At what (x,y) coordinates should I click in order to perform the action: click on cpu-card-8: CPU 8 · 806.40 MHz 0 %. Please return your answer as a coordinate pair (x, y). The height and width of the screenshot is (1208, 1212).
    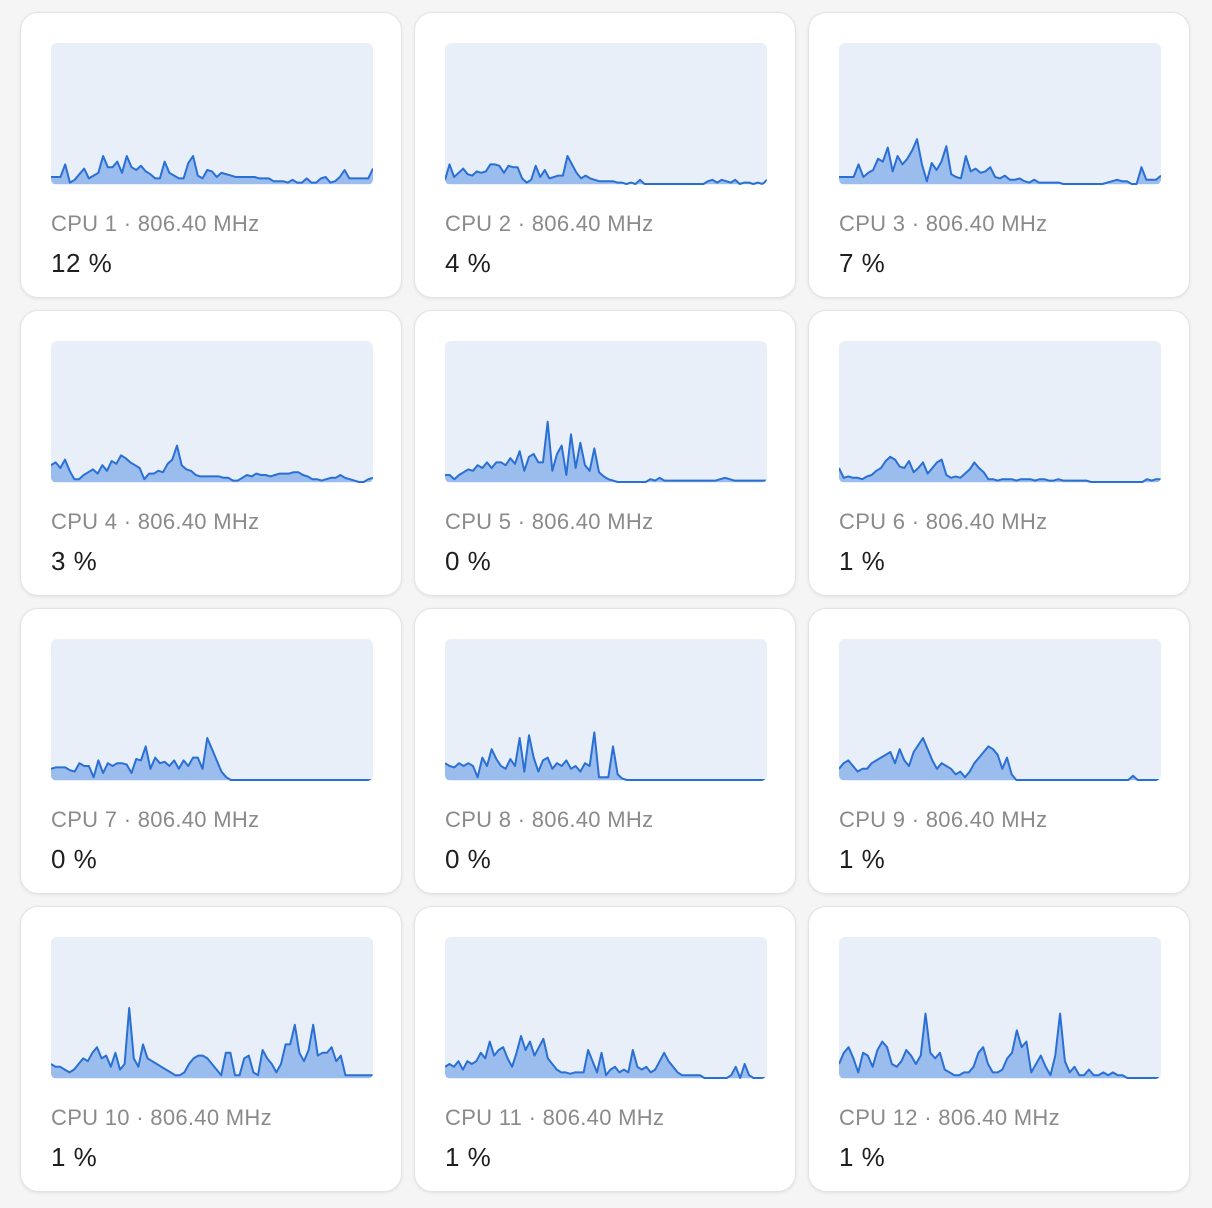
    Looking at the image, I should click on (605, 751).